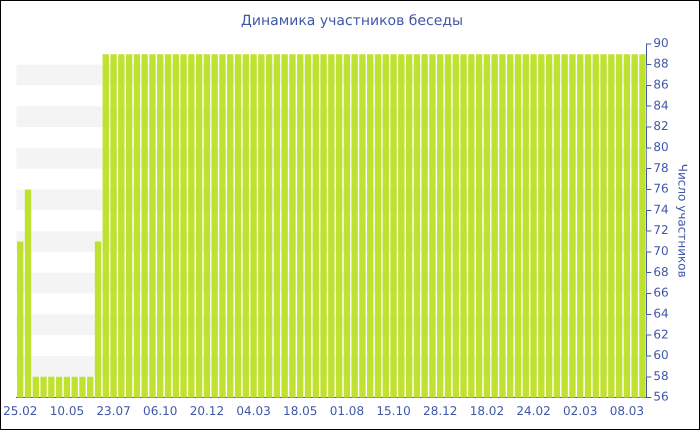 This screenshot has height=430, width=700. What do you see at coordinates (661, 230) in the screenshot?
I see `y-tick-label: 72` at bounding box center [661, 230].